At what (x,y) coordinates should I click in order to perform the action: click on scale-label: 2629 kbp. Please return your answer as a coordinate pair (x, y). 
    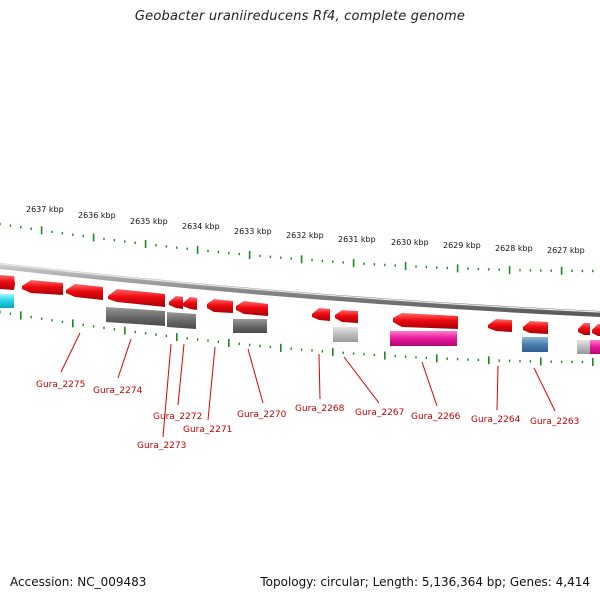
    Looking at the image, I should click on (462, 245).